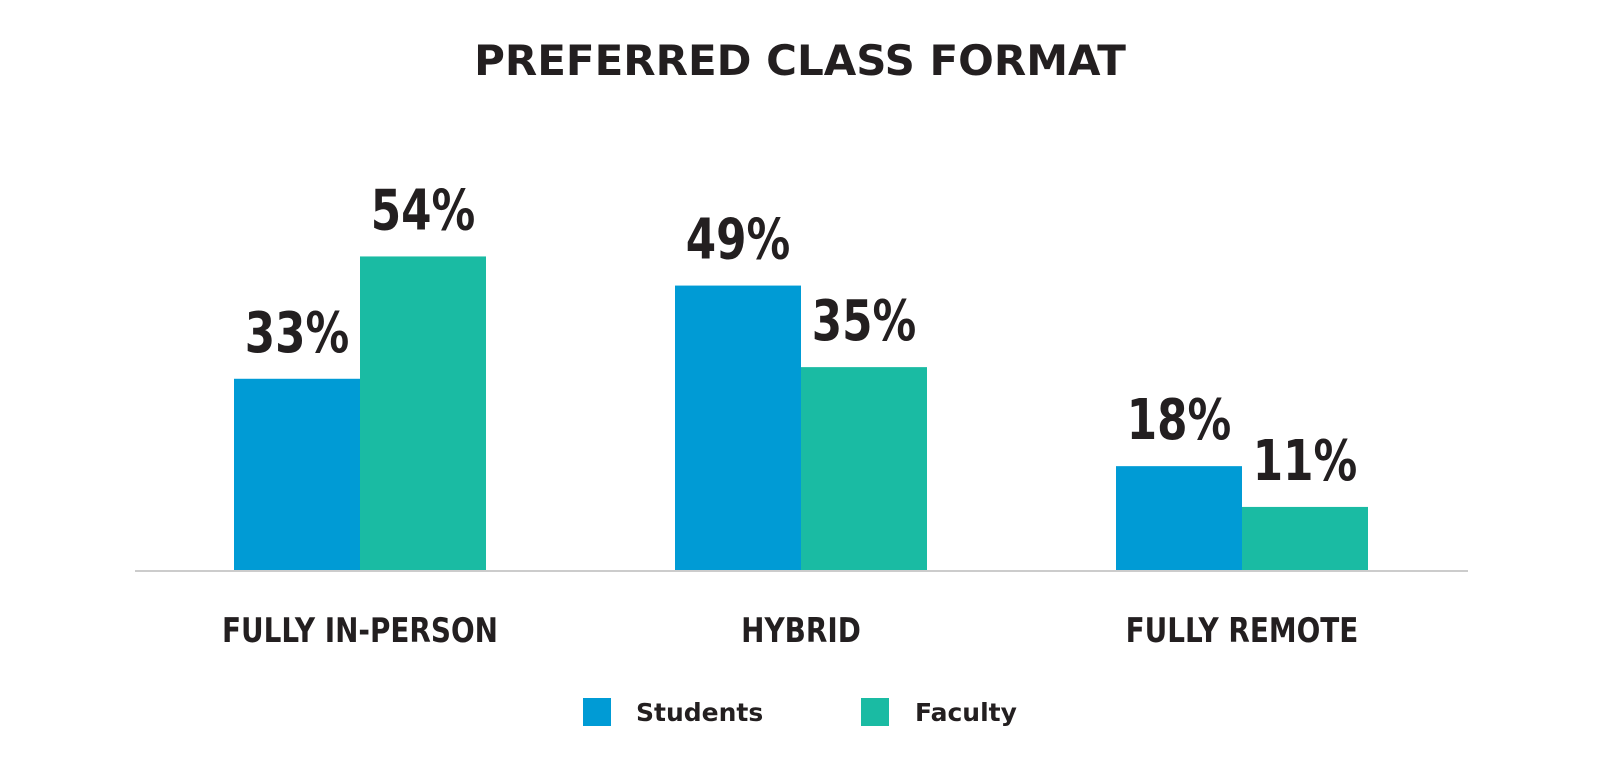 This screenshot has width=1600, height=762. I want to click on value-label-students-2: 49%, so click(738, 239).